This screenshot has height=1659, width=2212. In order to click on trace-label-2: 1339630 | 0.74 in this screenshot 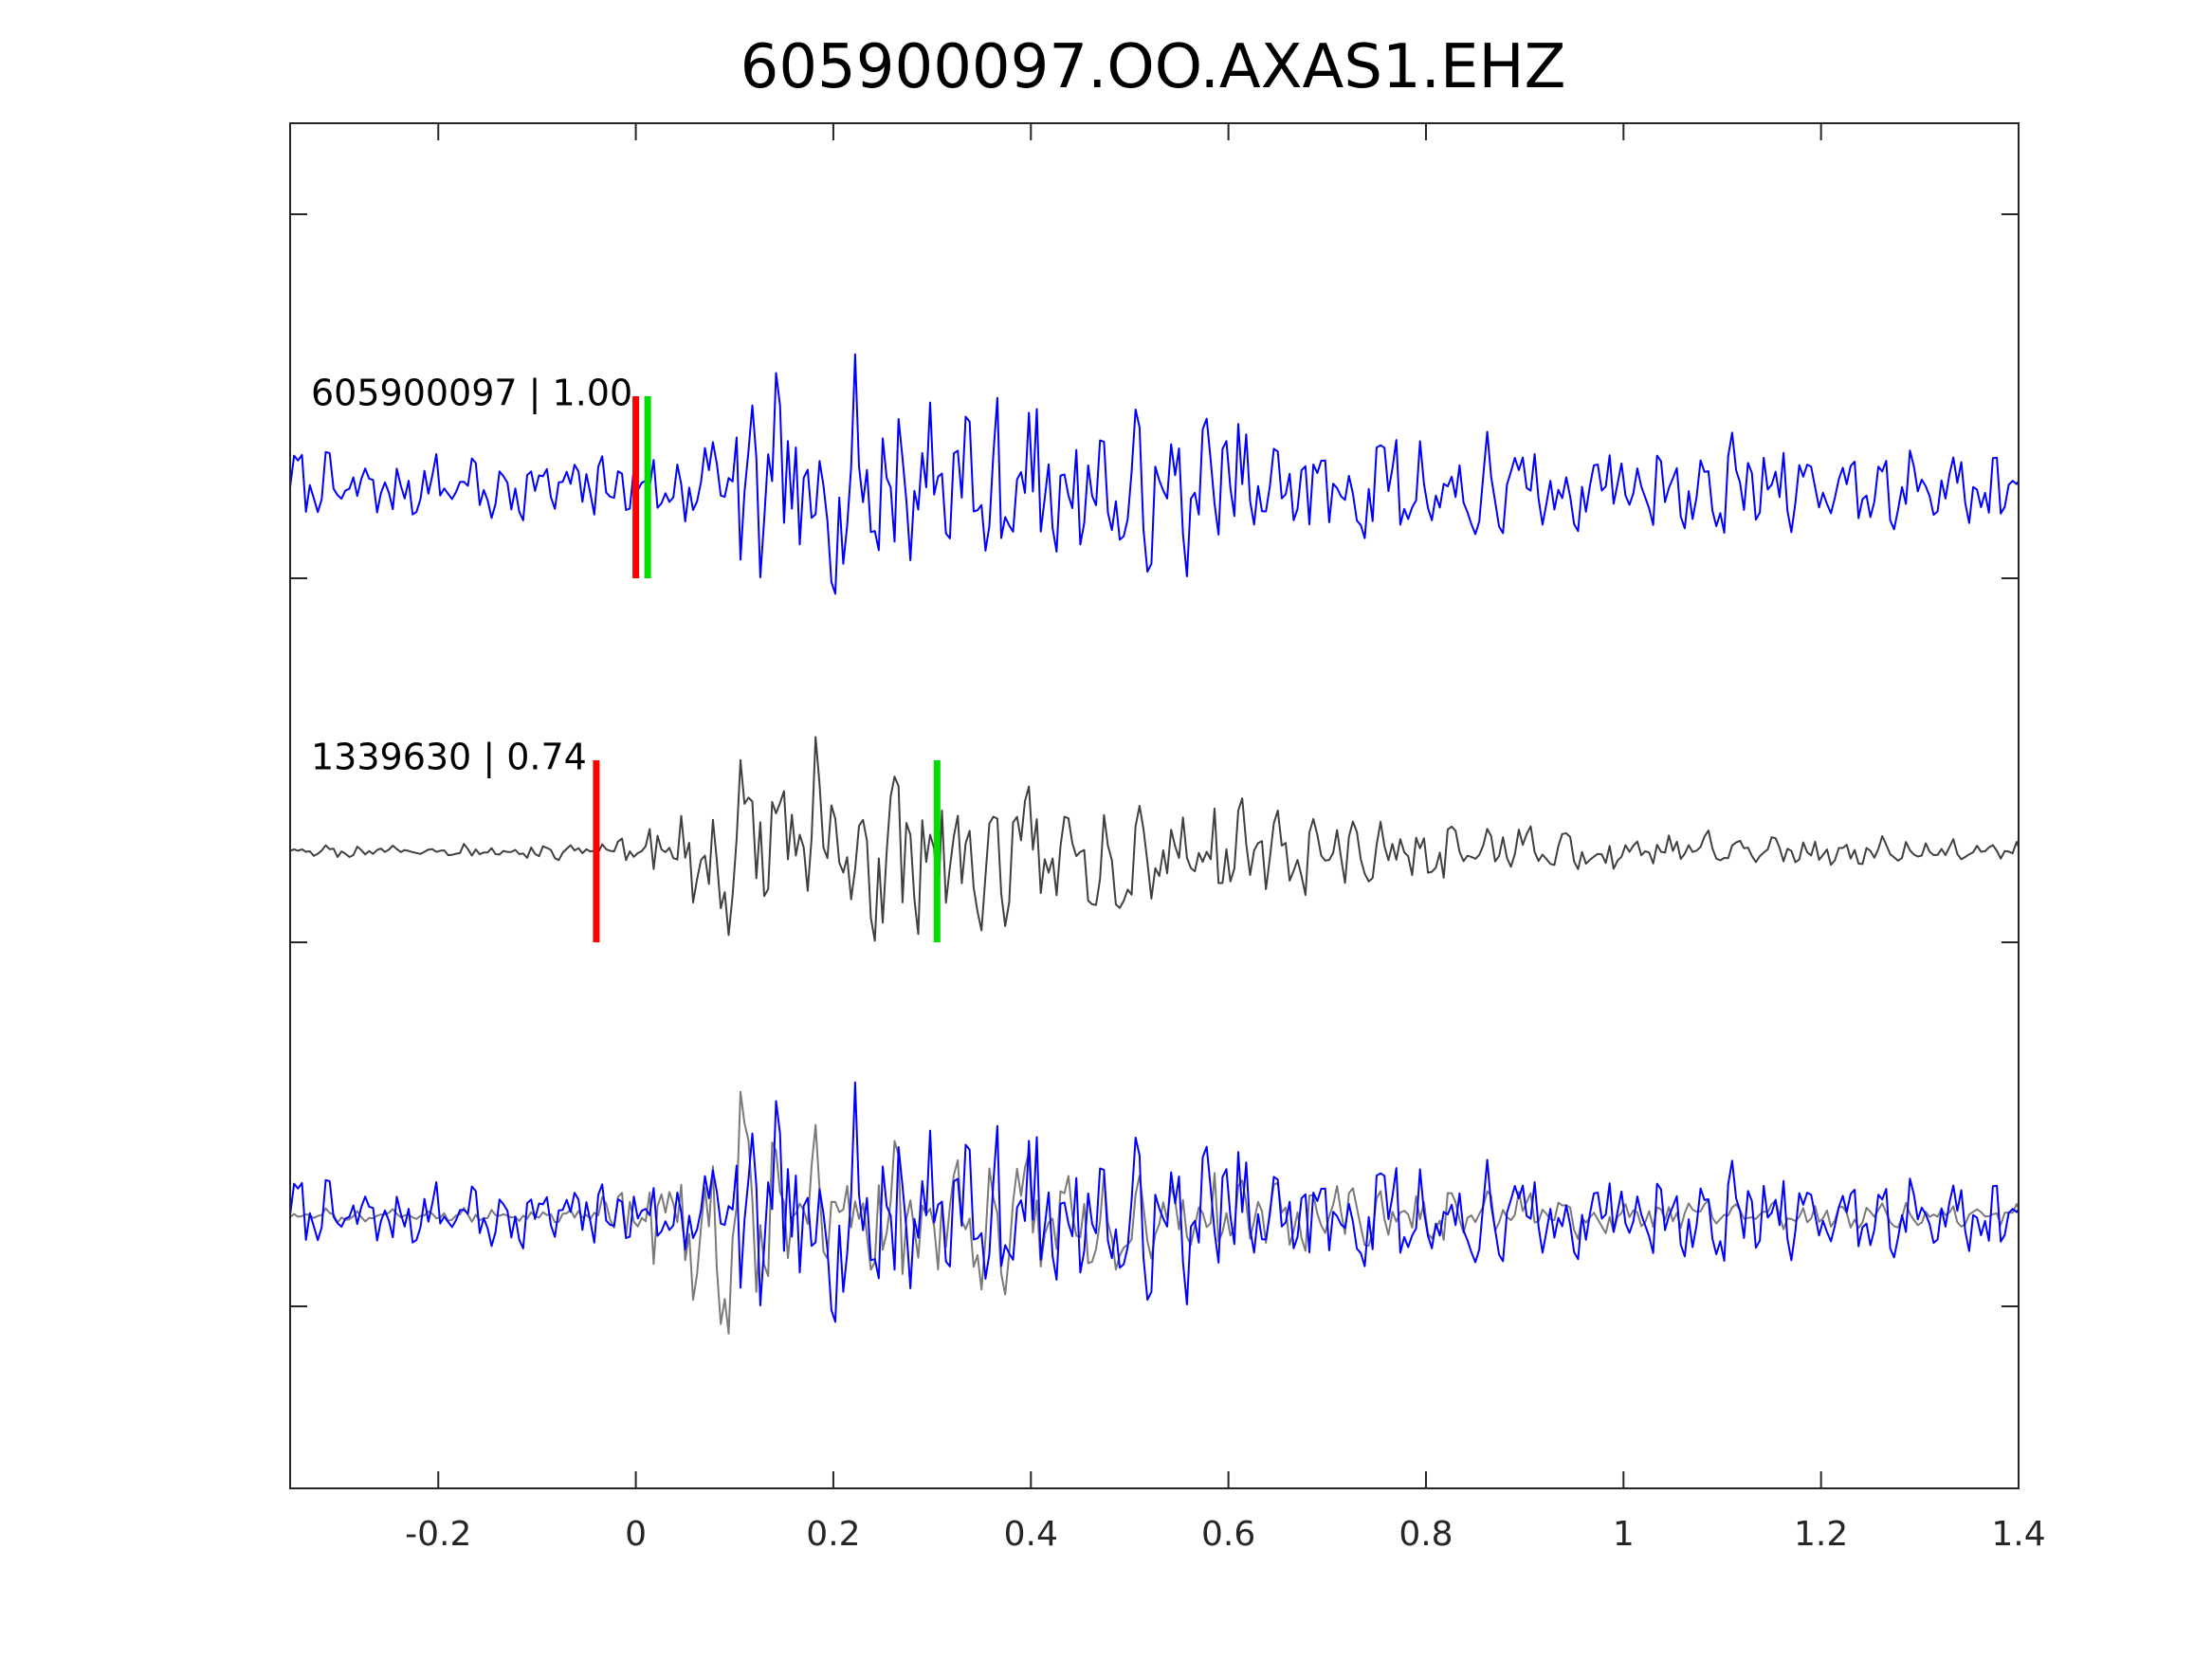, I will do `click(449, 758)`.